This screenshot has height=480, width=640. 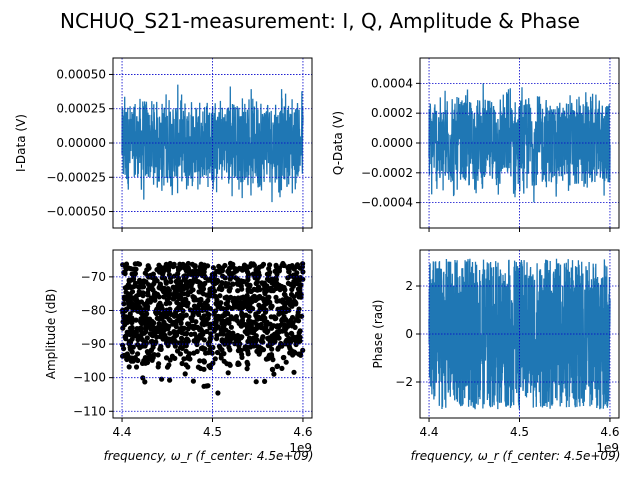 What do you see at coordinates (338, 143) in the screenshot?
I see `q-y-axis-label: Q-Data (V)` at bounding box center [338, 143].